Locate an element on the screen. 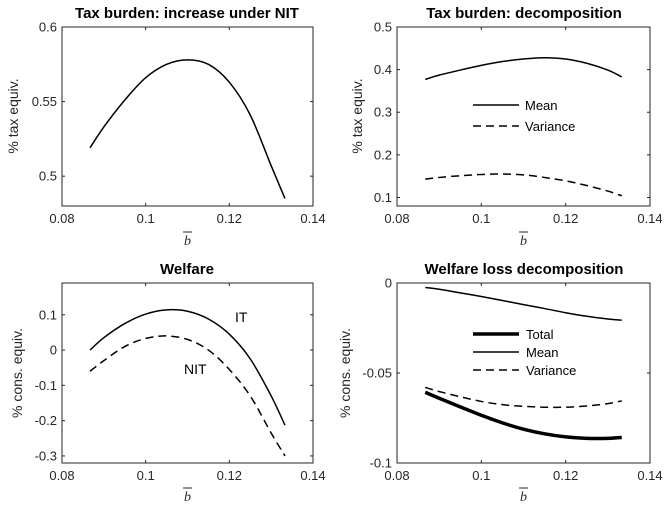 The height and width of the screenshot is (507, 670). series-line-total is located at coordinates (523, 415).